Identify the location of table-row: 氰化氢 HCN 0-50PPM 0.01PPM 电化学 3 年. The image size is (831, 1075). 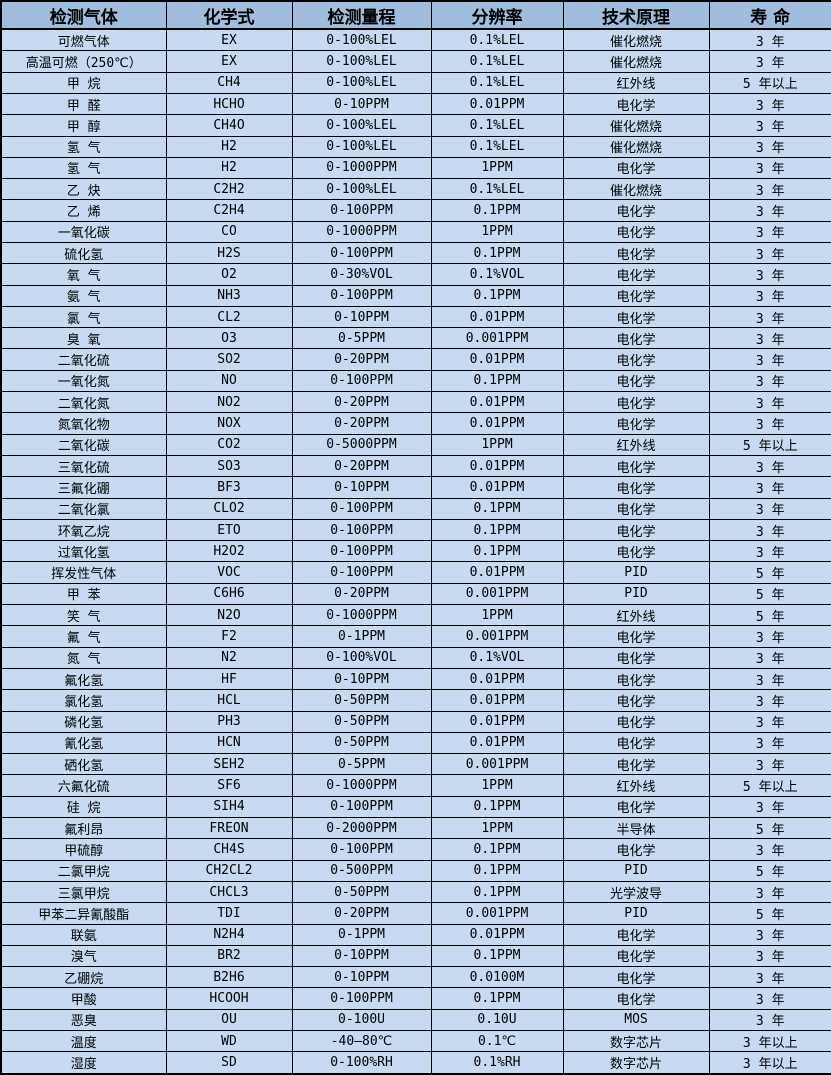
(415, 743).